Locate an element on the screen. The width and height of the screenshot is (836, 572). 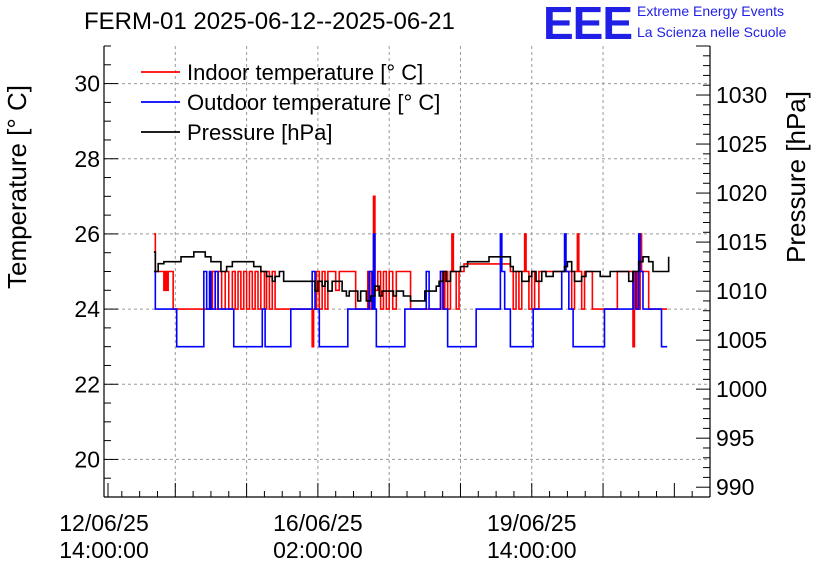
x-tick-label-date: 19/06/25 is located at coordinates (532, 523).